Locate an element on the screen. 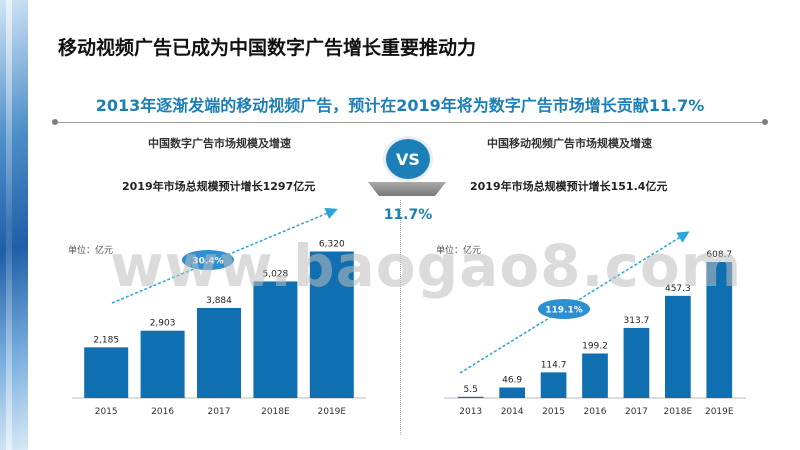 The height and width of the screenshot is (450, 800). center-divider is located at coordinates (400, 317).